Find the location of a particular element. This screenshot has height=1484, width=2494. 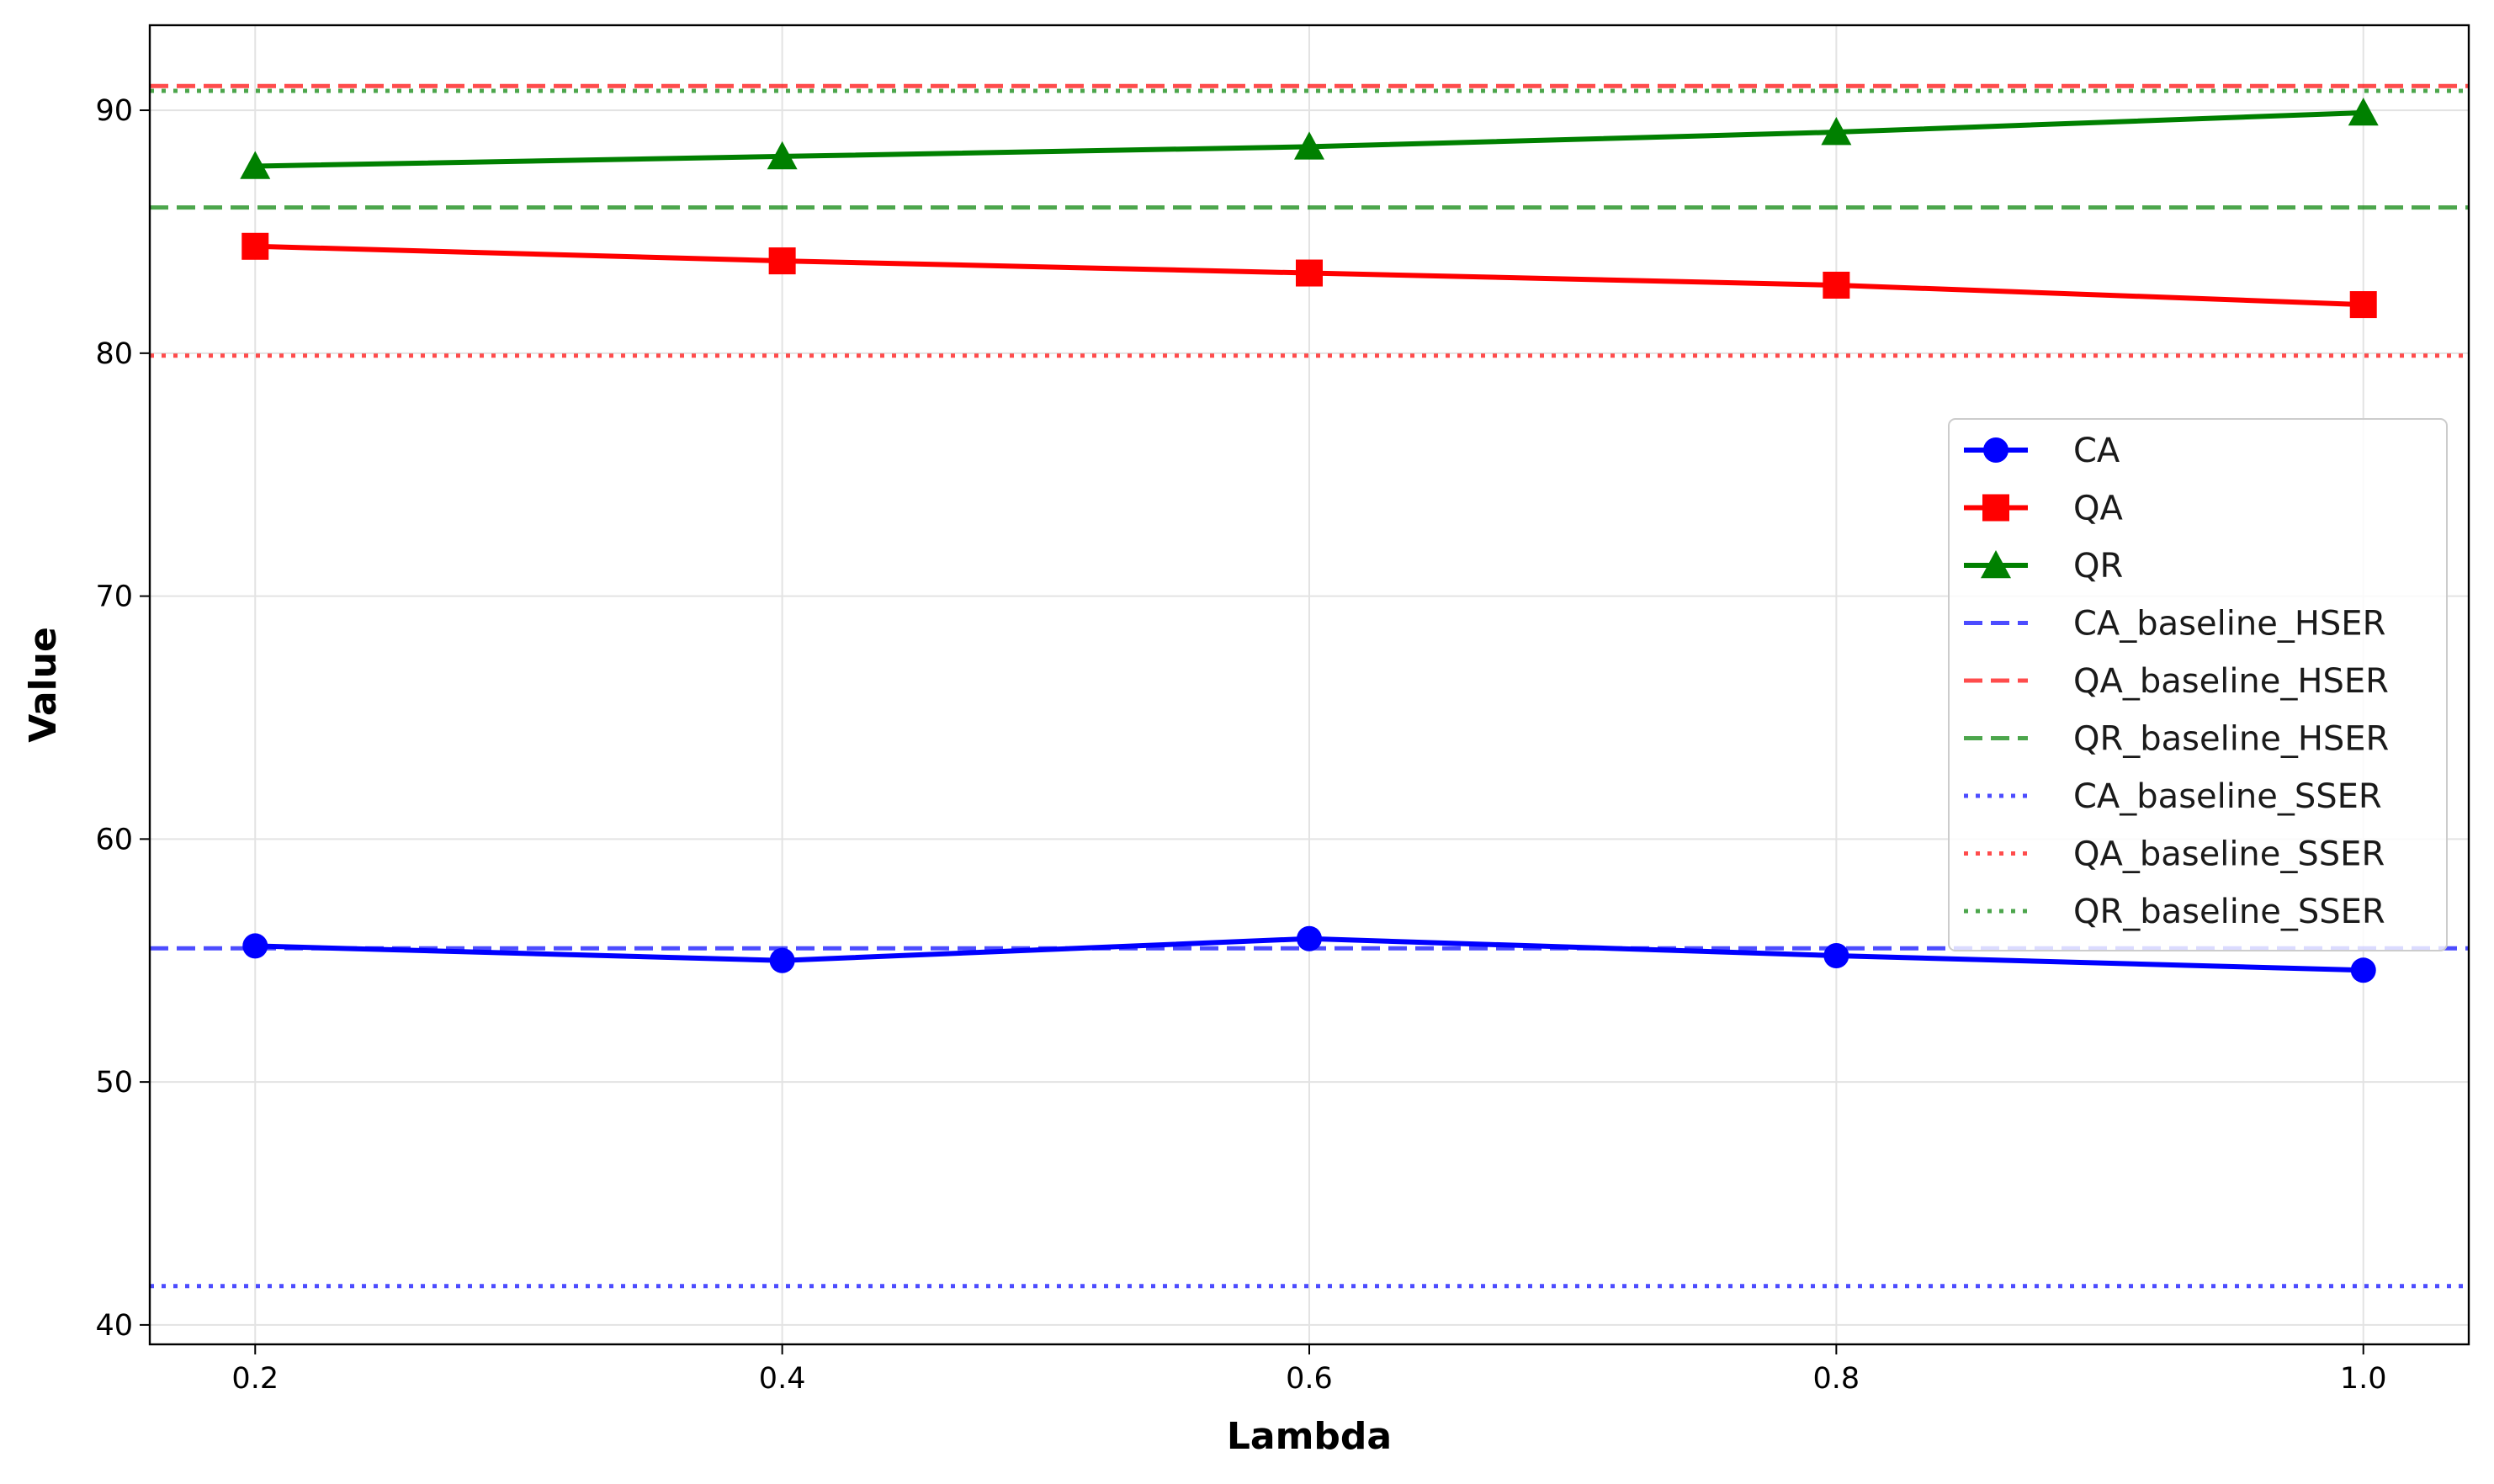

x-tick-label: 0.2 is located at coordinates (255, 1379).